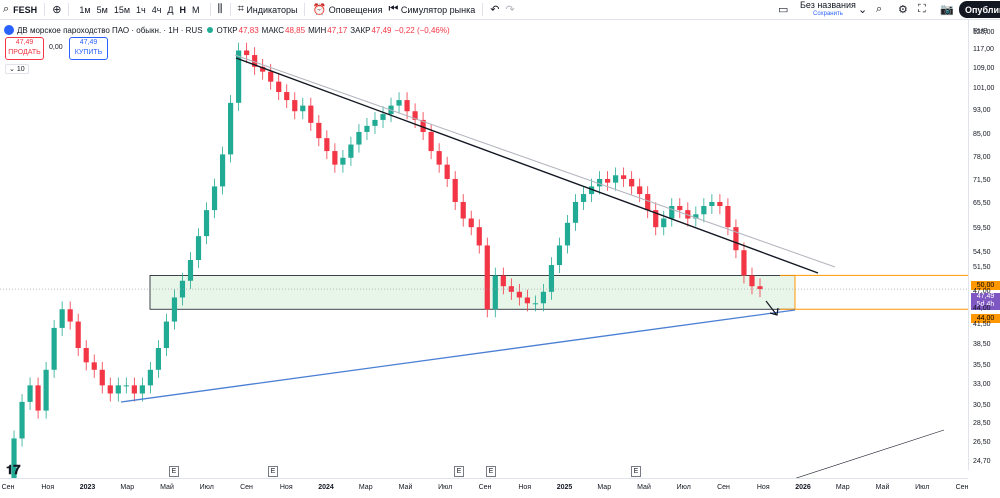  What do you see at coordinates (24, 48) in the screenshot?
I see `sell-button: 47,49 ПРОДАТЬ` at bounding box center [24, 48].